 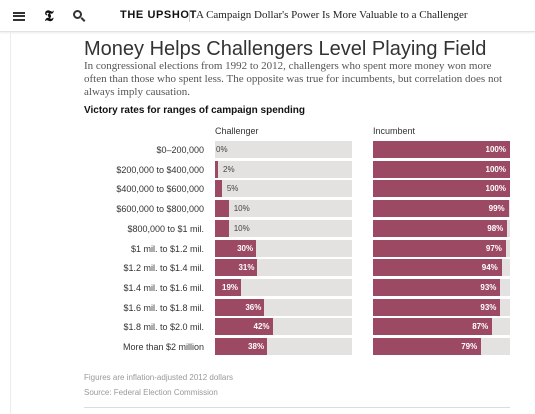 What do you see at coordinates (495, 228) in the screenshot?
I see `incumbent-value-label: 98%` at bounding box center [495, 228].